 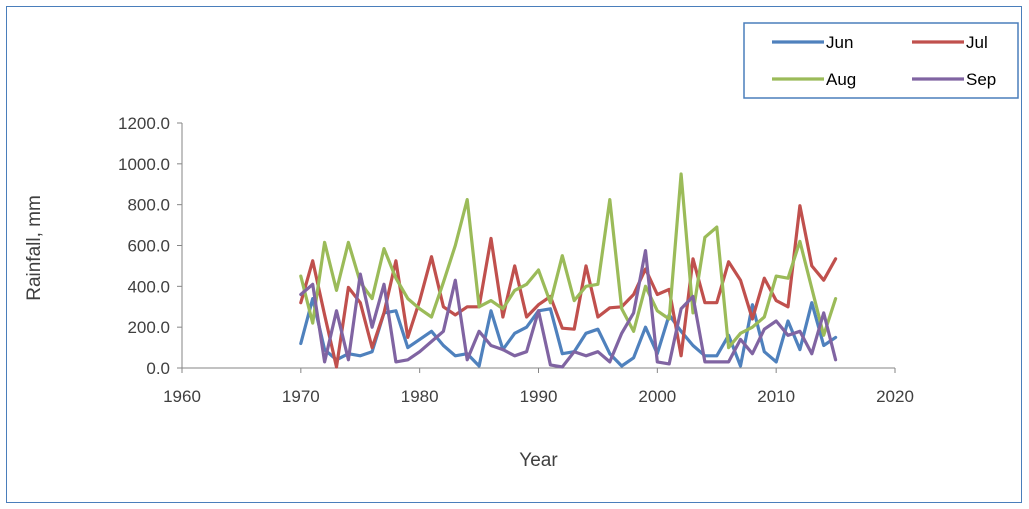 I want to click on x-tick-label: 1990, so click(x=539, y=396).